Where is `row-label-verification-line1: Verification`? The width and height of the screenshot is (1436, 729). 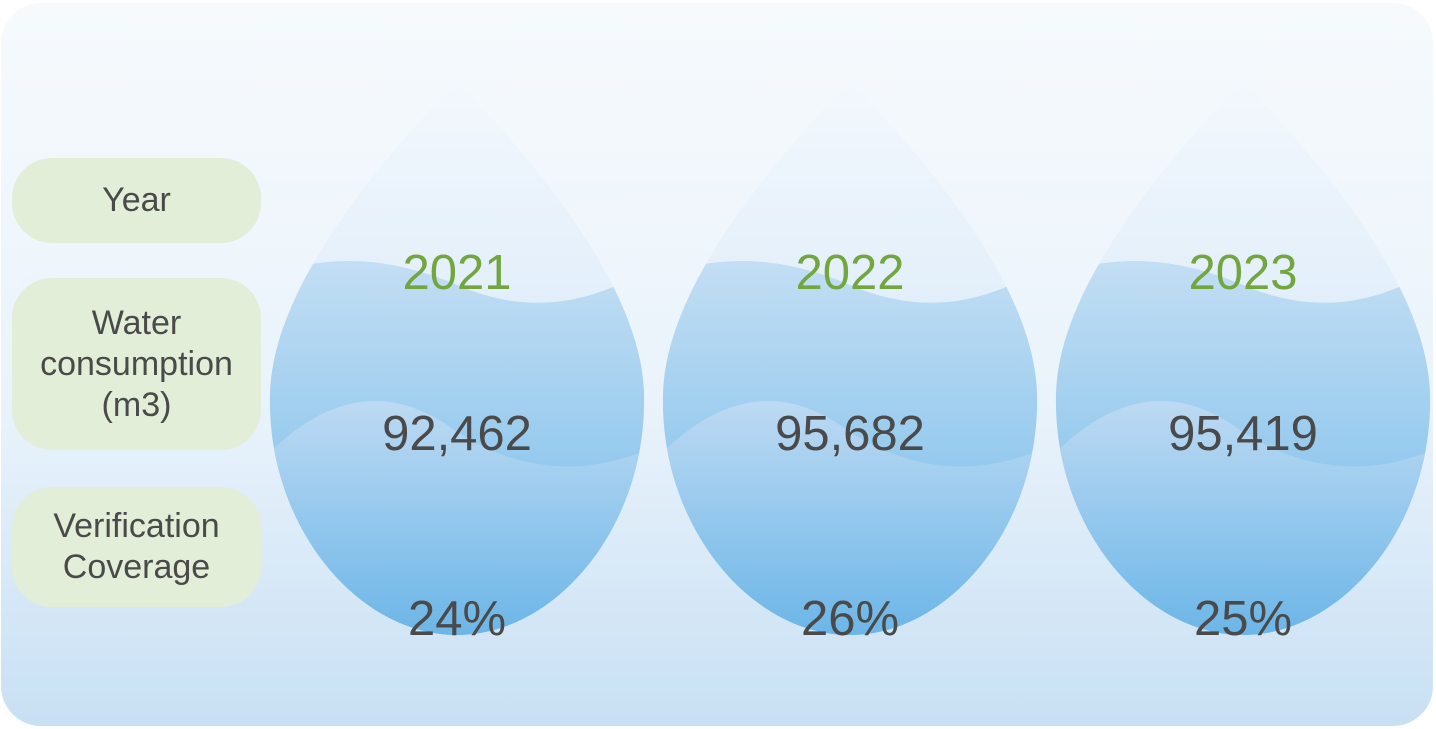
row-label-verification-line1: Verification is located at coordinates (136, 526).